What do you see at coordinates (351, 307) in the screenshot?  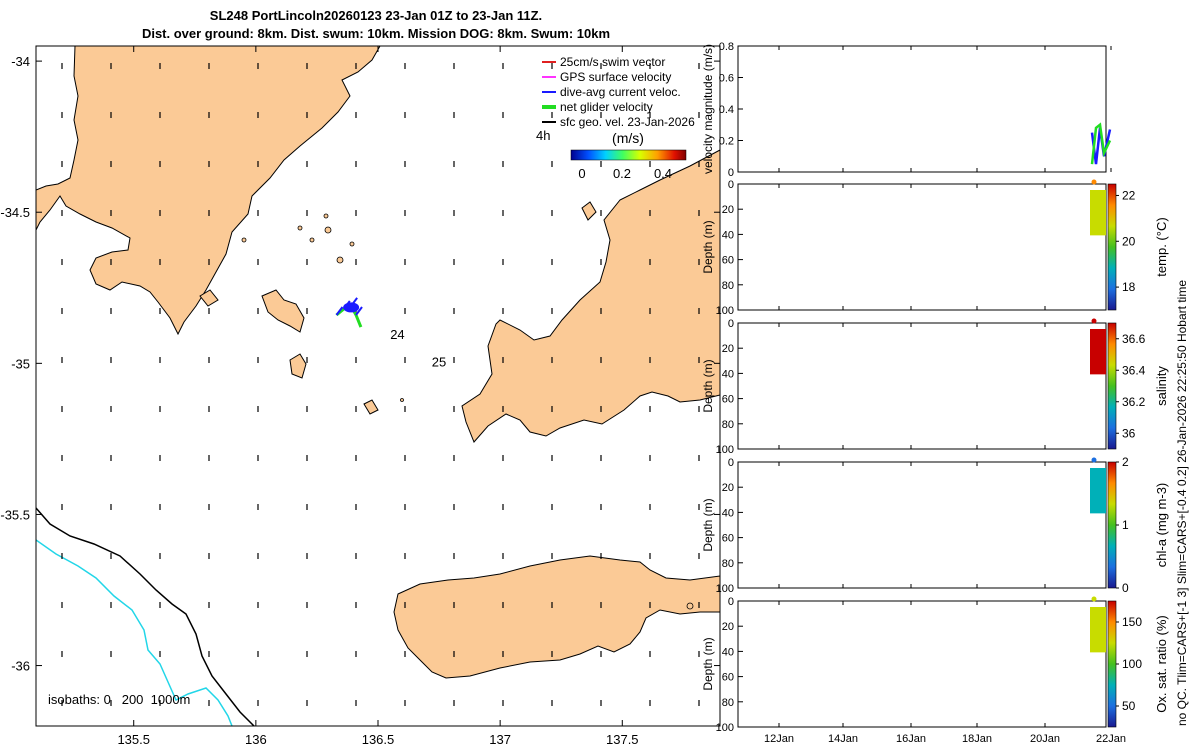 I see `dive-avg-cluster` at bounding box center [351, 307].